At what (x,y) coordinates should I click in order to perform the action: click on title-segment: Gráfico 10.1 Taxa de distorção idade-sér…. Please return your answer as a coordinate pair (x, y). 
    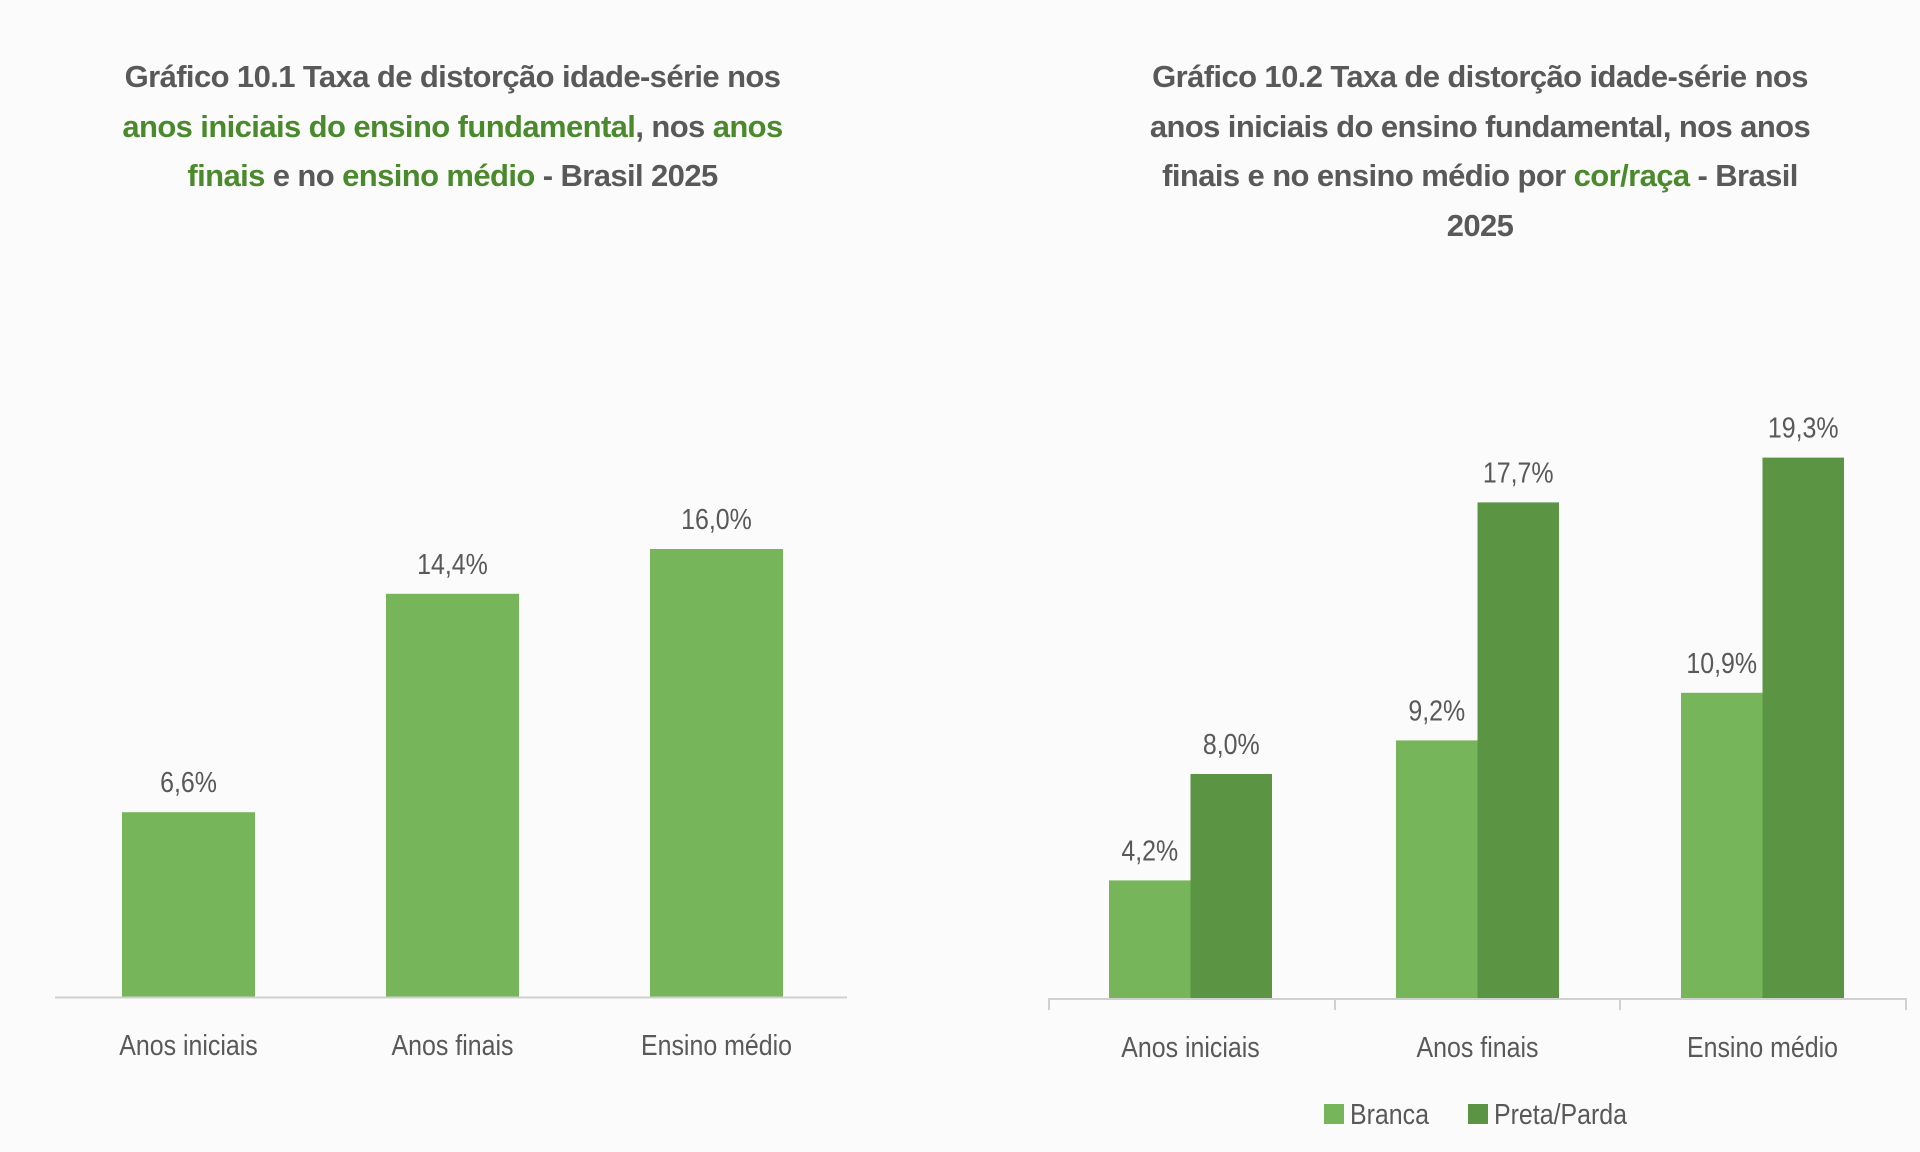
    Looking at the image, I should click on (452, 76).